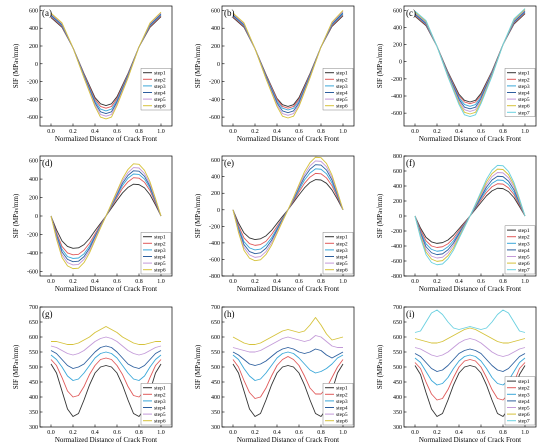  I want to click on y-tick-label: 450, so click(397, 383).